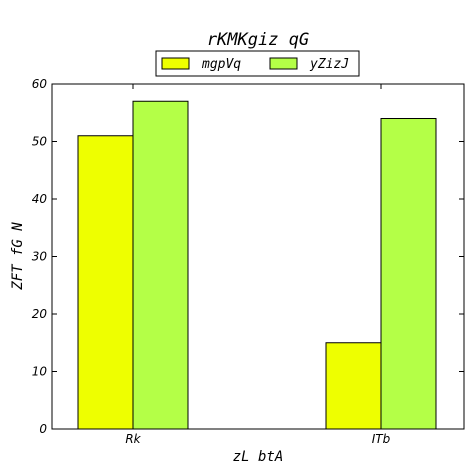 Image resolution: width=476 pixels, height=476 pixels. I want to click on y-tick-label: 60, so click(40, 84).